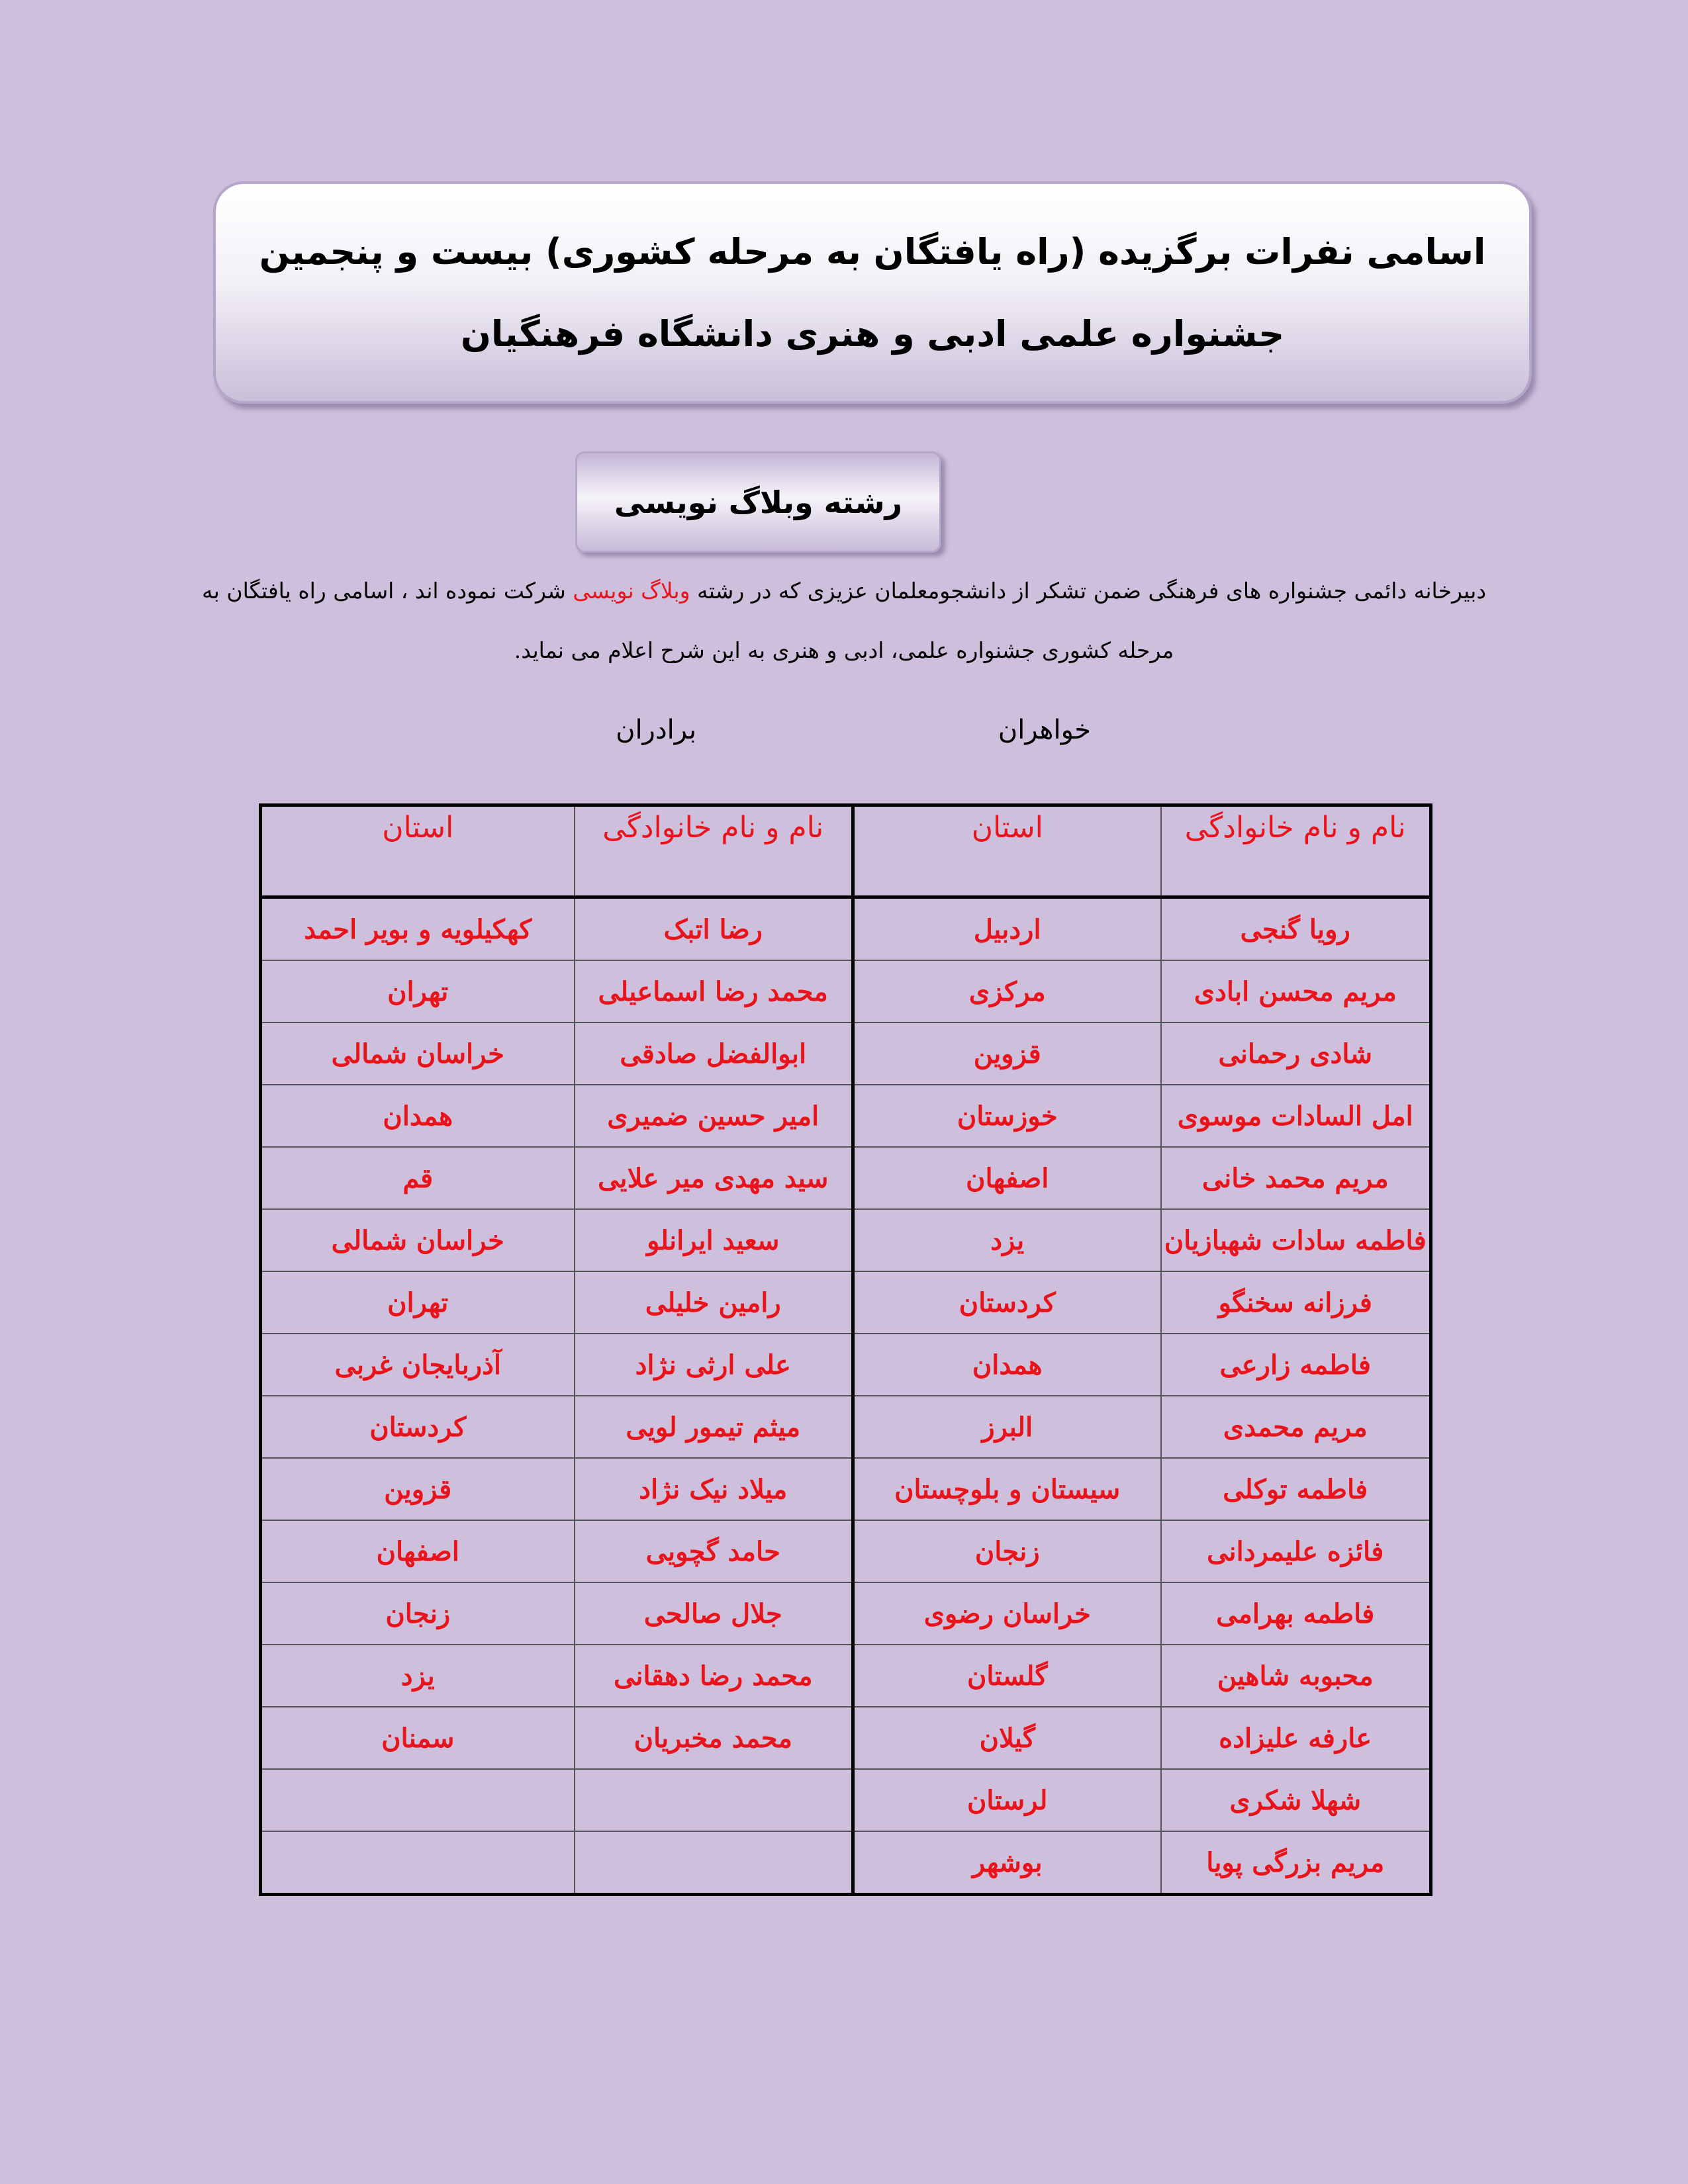 The image size is (1688, 2184). What do you see at coordinates (713, 929) in the screenshot?
I see `table-cell: رضا اتبک` at bounding box center [713, 929].